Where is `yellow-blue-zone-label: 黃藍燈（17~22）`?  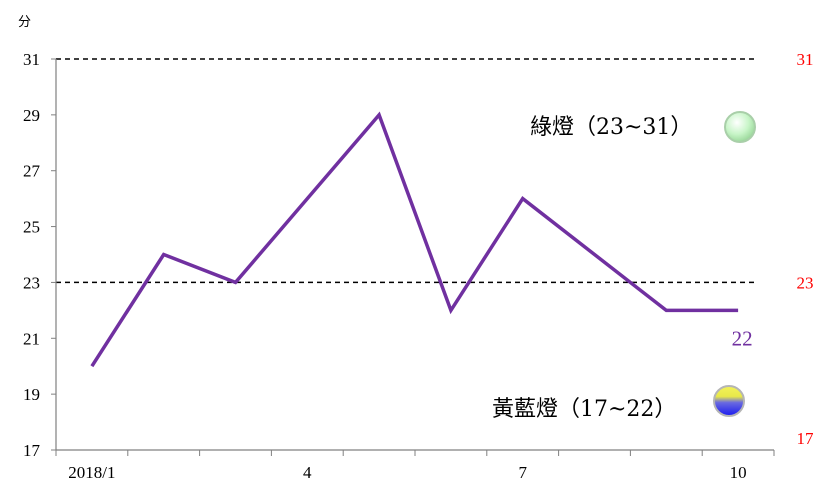
yellow-blue-zone-label: 黃藍燈（17~22） is located at coordinates (584, 409).